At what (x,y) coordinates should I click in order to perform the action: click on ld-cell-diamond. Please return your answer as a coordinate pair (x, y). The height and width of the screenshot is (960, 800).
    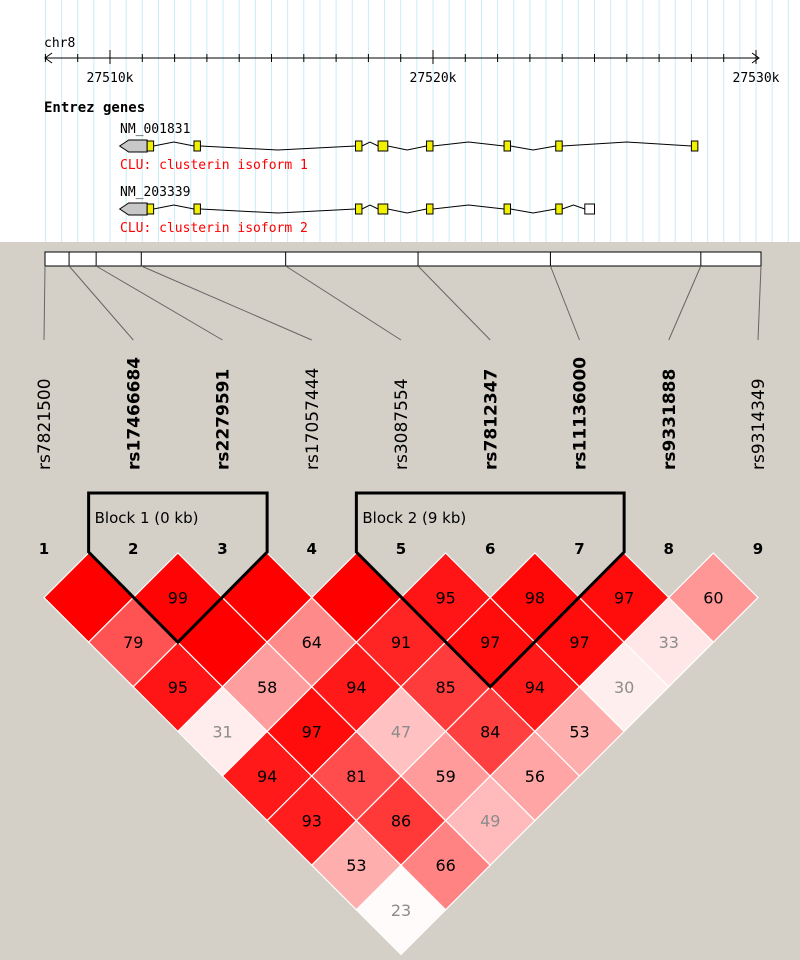
    Looking at the image, I should click on (713, 598).